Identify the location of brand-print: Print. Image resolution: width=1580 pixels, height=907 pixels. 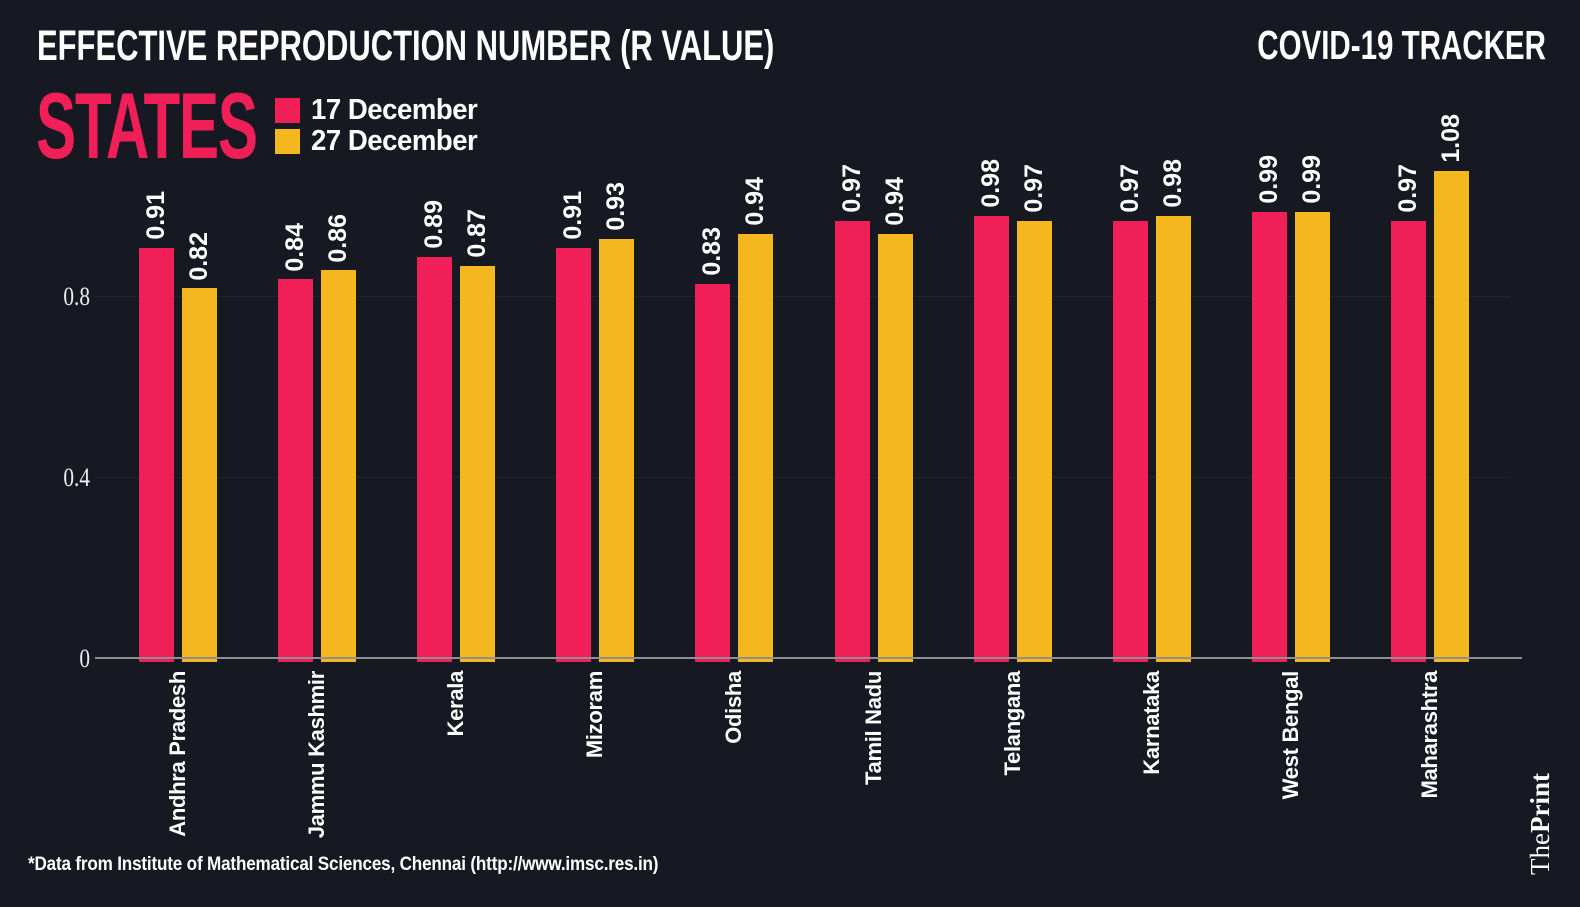
(1540, 803).